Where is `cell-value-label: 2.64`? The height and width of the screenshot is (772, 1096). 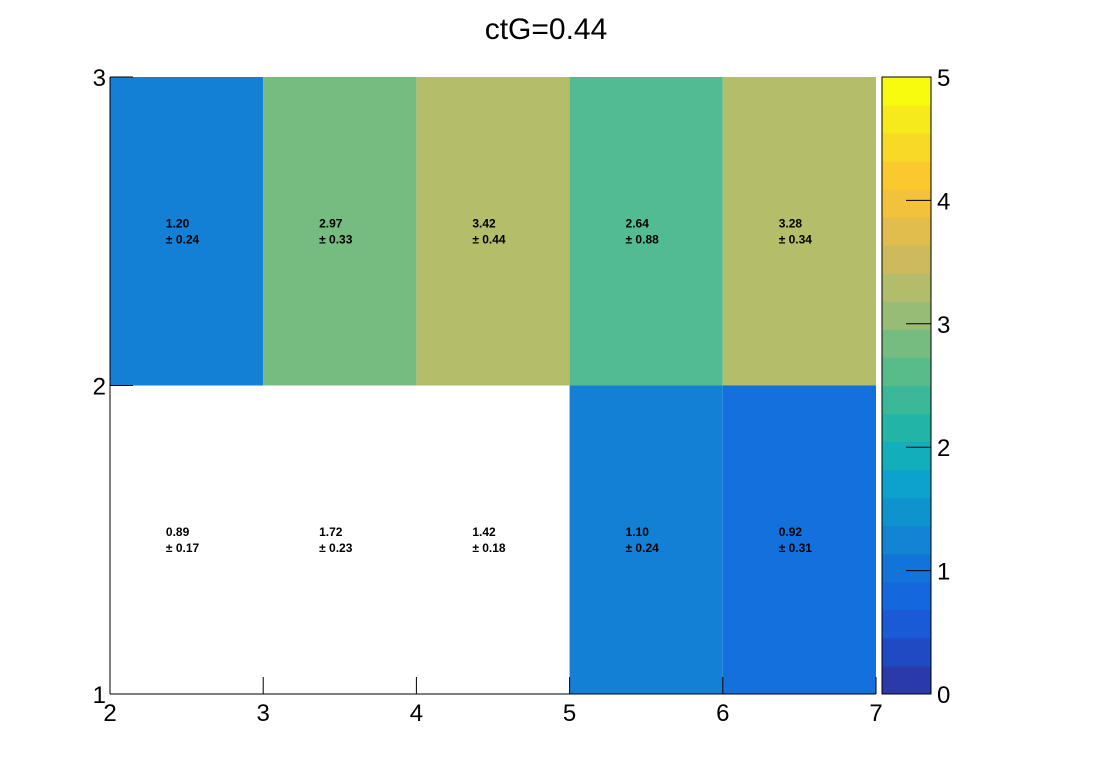 cell-value-label: 2.64 is located at coordinates (638, 223).